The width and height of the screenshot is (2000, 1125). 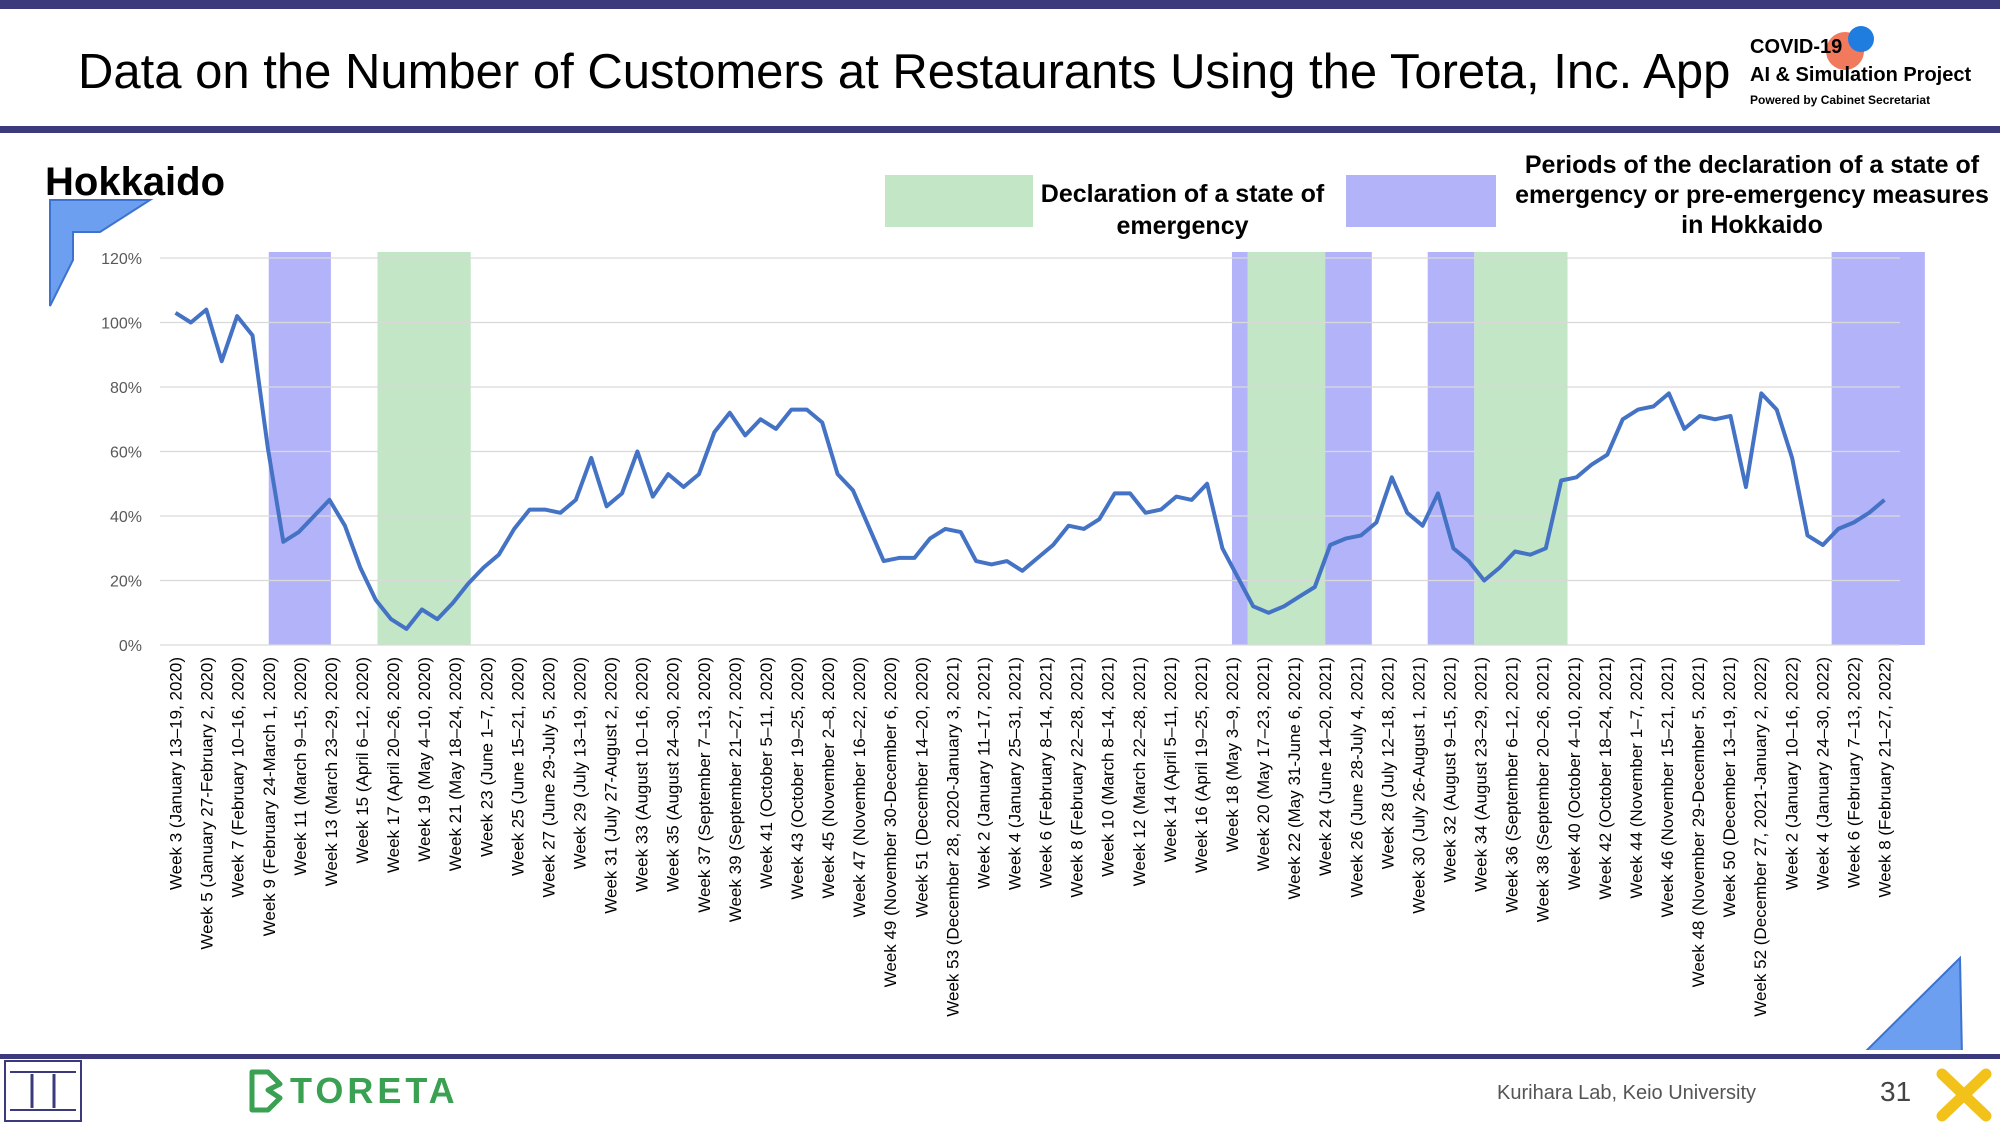 What do you see at coordinates (126, 453) in the screenshot?
I see `y-tick-label: 60%` at bounding box center [126, 453].